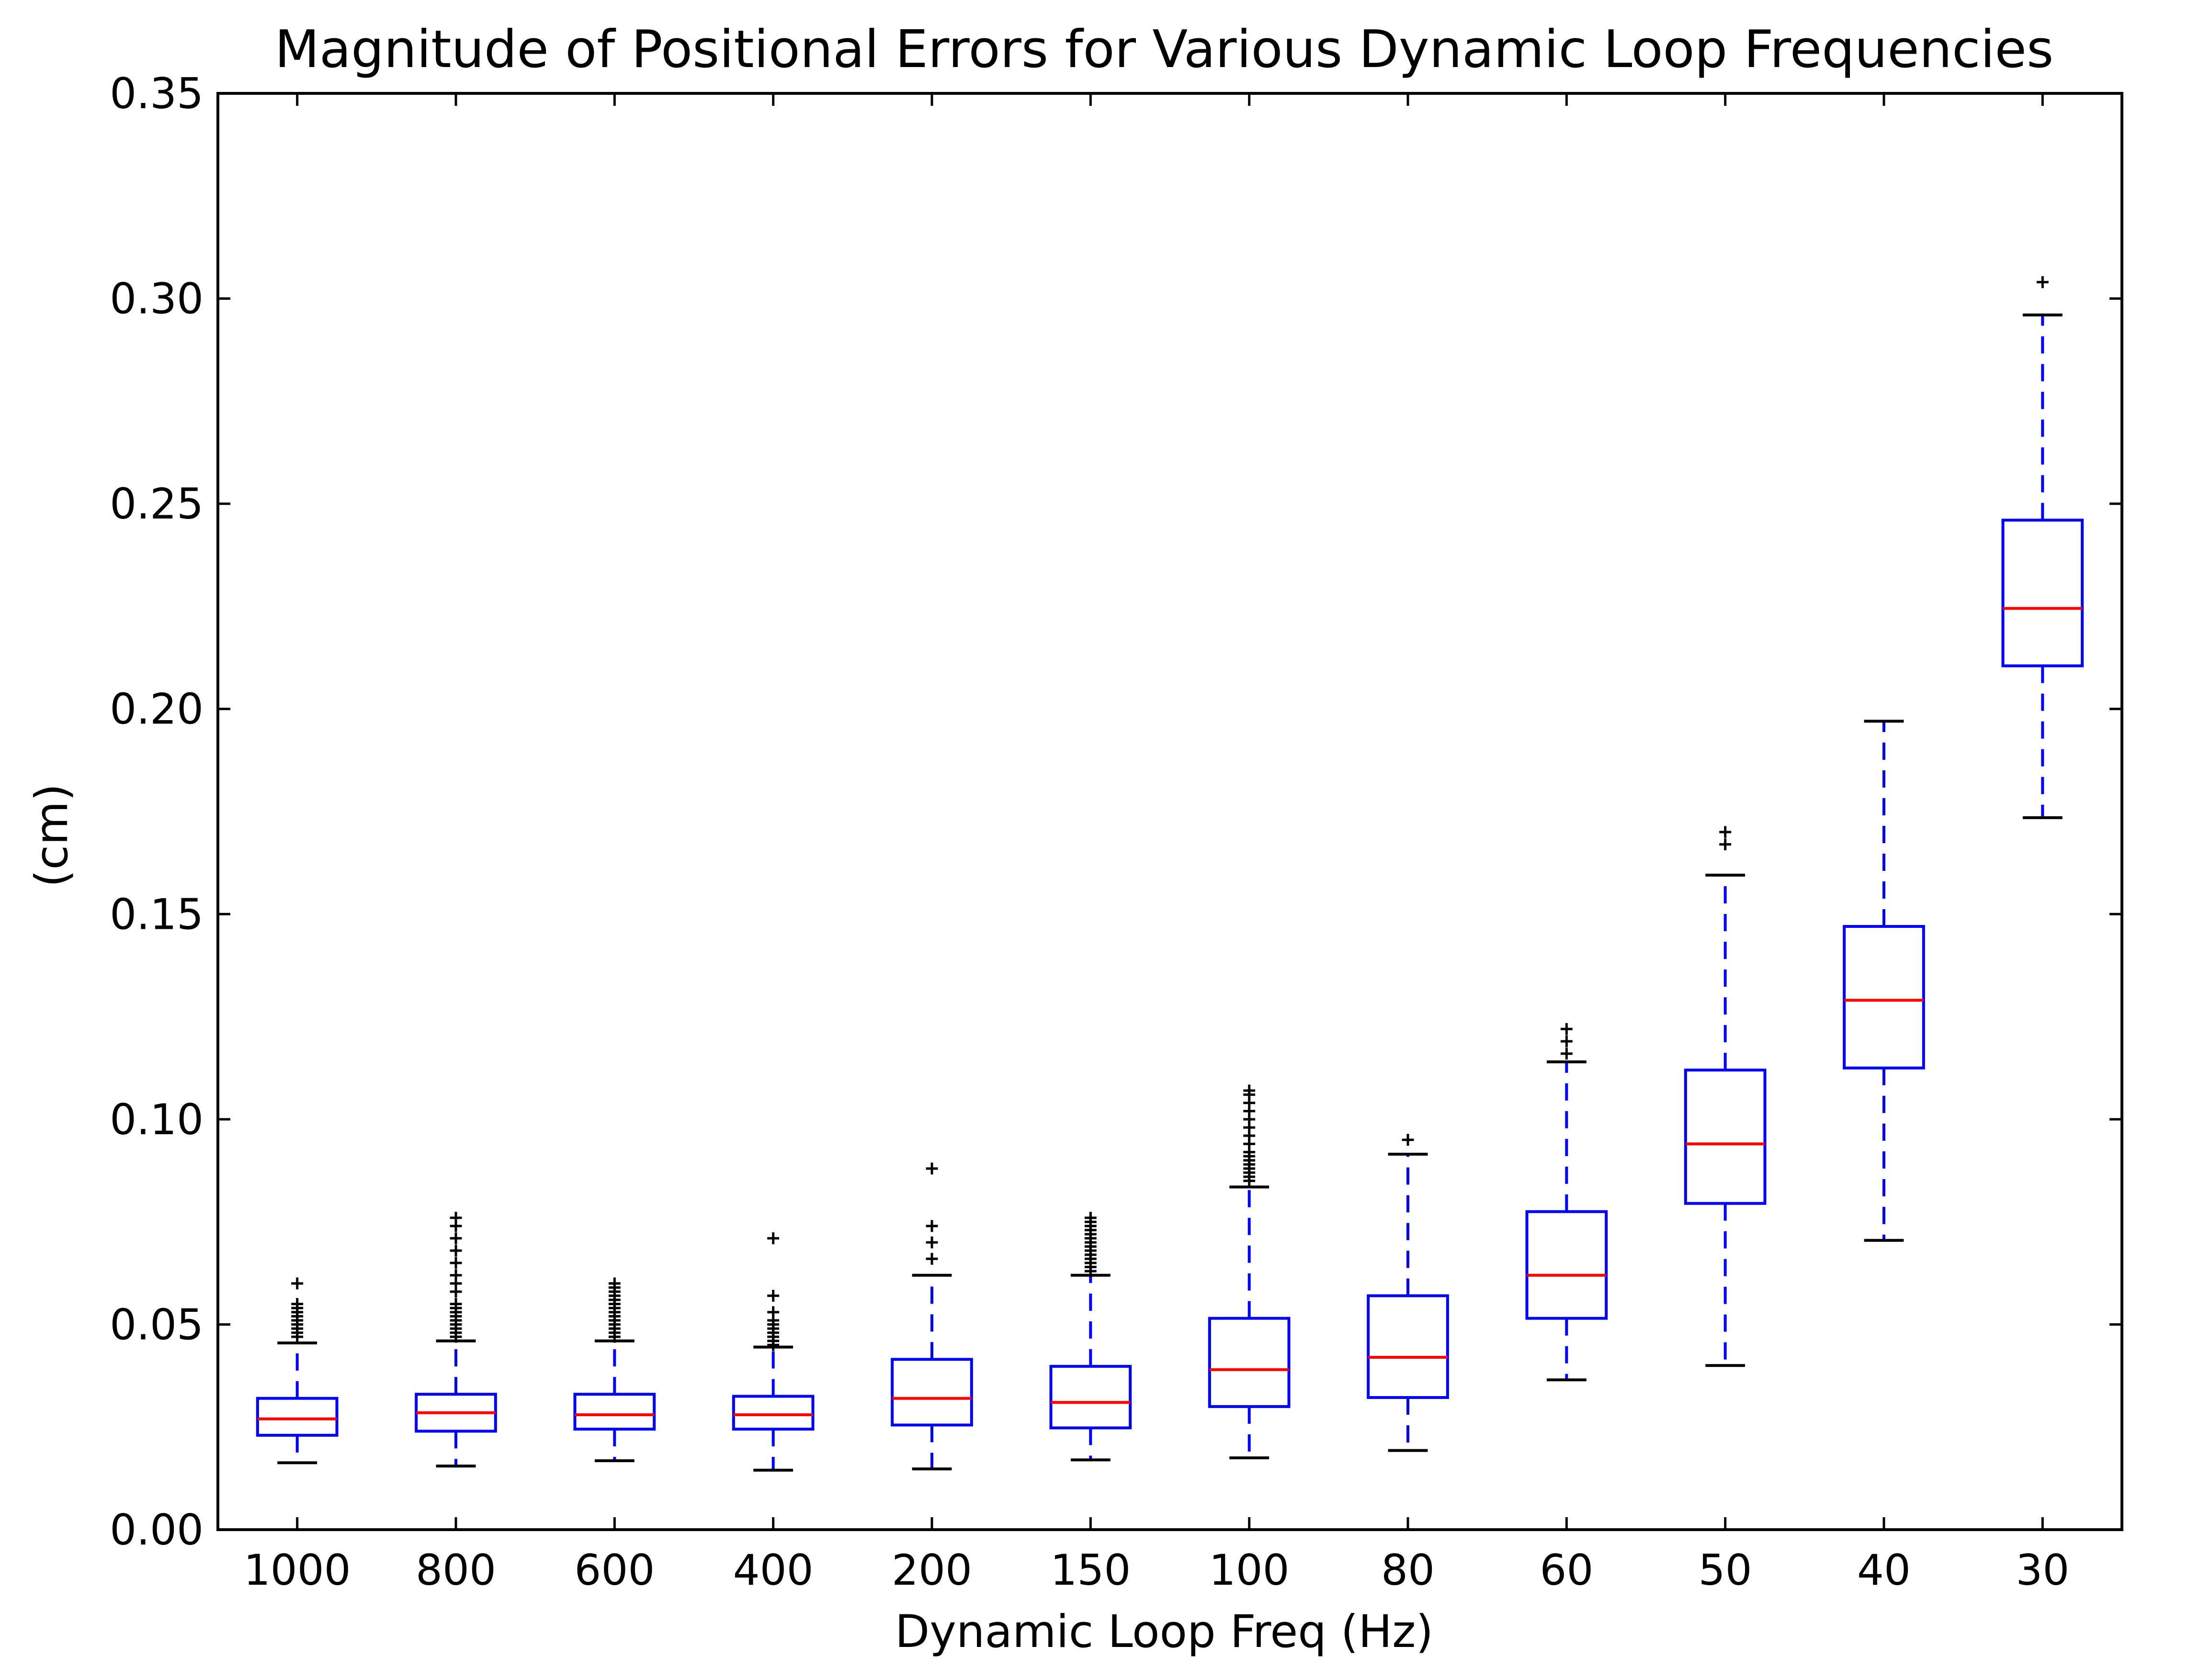  I want to click on x-axis-label: Dynamic Loop Freq (Hz), so click(1164, 1632).